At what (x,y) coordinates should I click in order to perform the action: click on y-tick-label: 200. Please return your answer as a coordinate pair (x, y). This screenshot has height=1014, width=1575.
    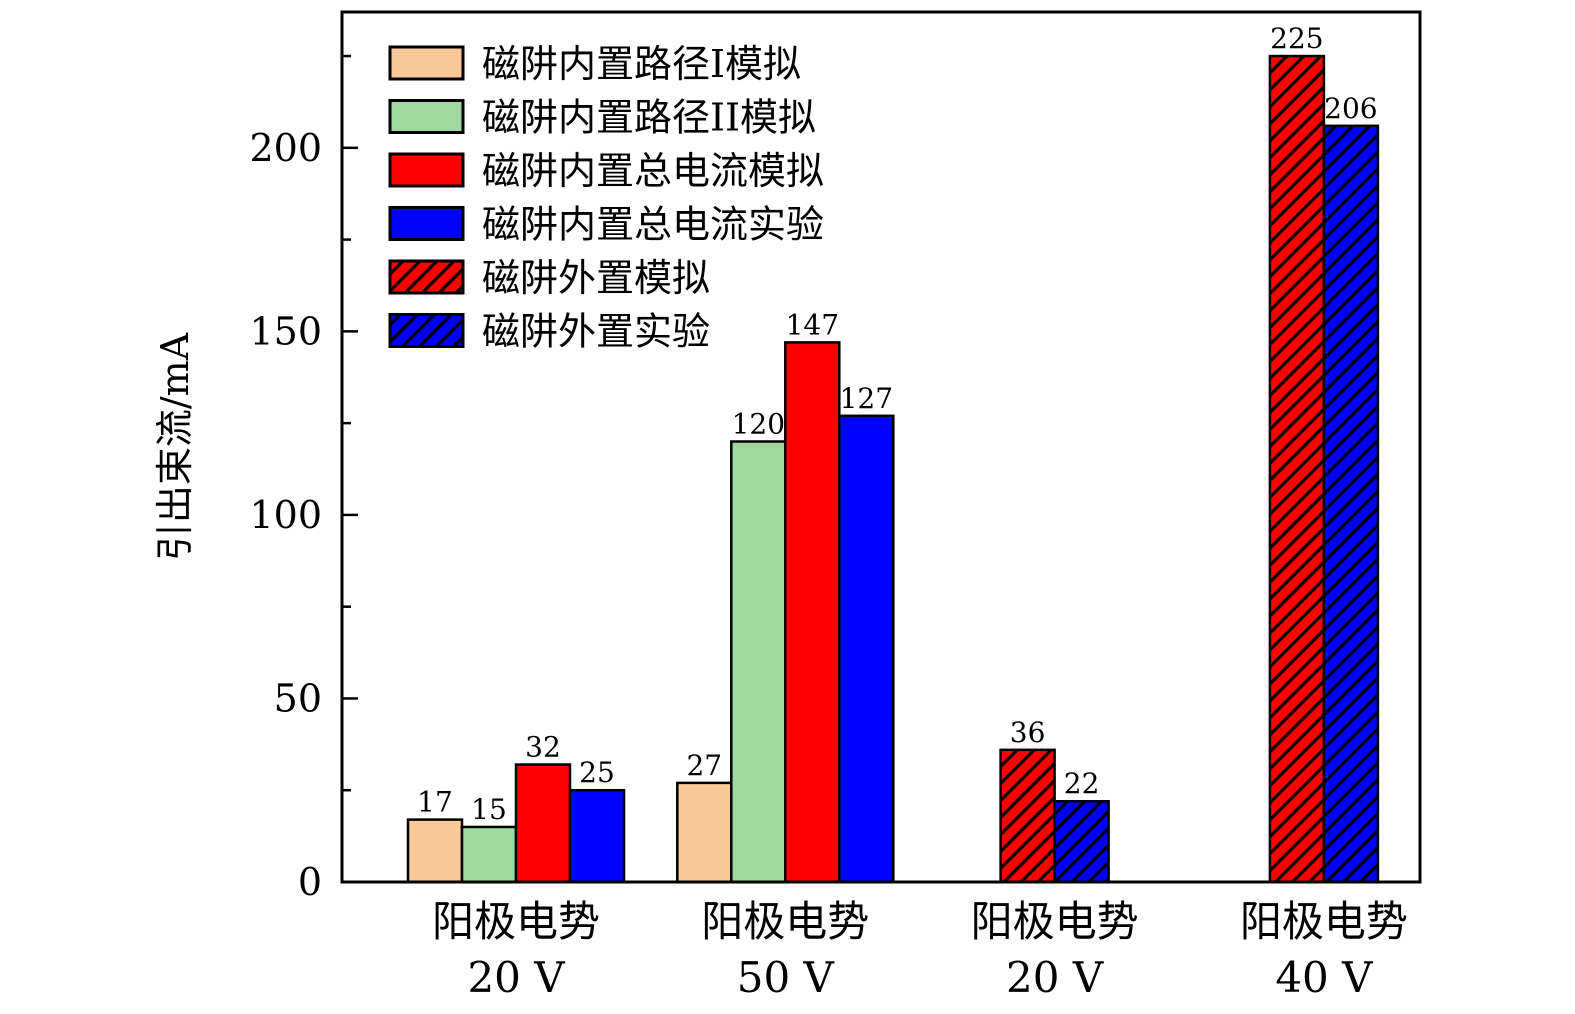
    Looking at the image, I should click on (285, 148).